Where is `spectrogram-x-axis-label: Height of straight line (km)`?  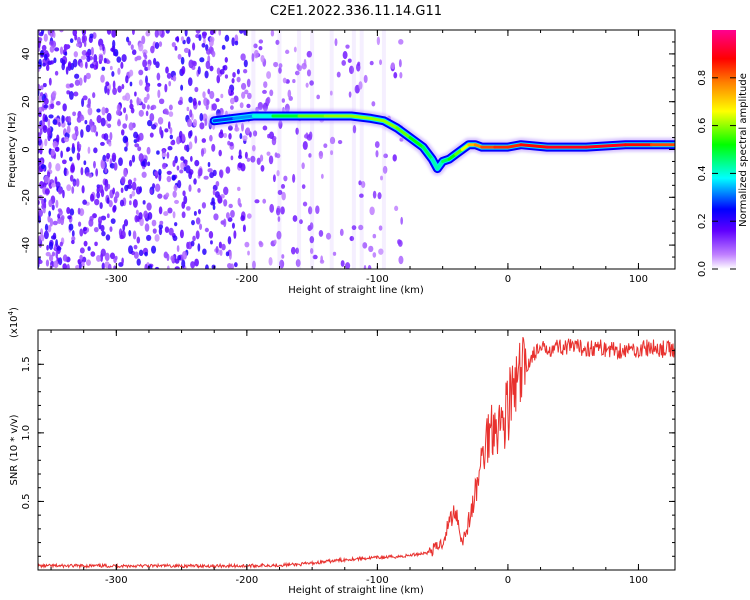
spectrogram-x-axis-label: Height of straight line (km) is located at coordinates (356, 290).